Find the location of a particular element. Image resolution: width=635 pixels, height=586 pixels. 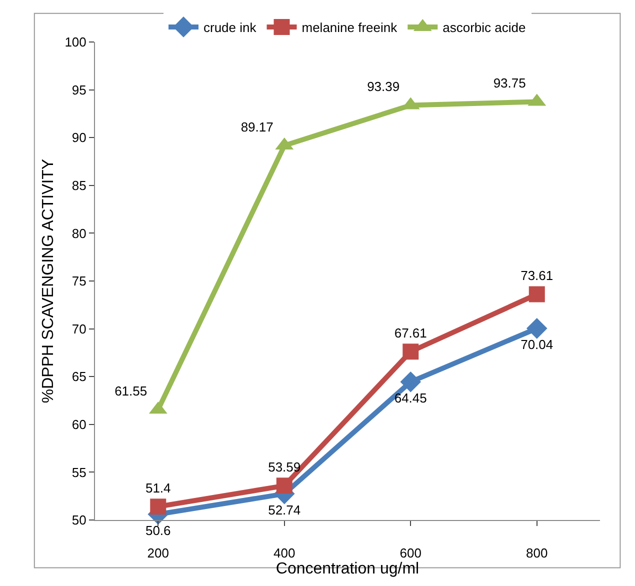

data-label: 50.6 is located at coordinates (158, 530).